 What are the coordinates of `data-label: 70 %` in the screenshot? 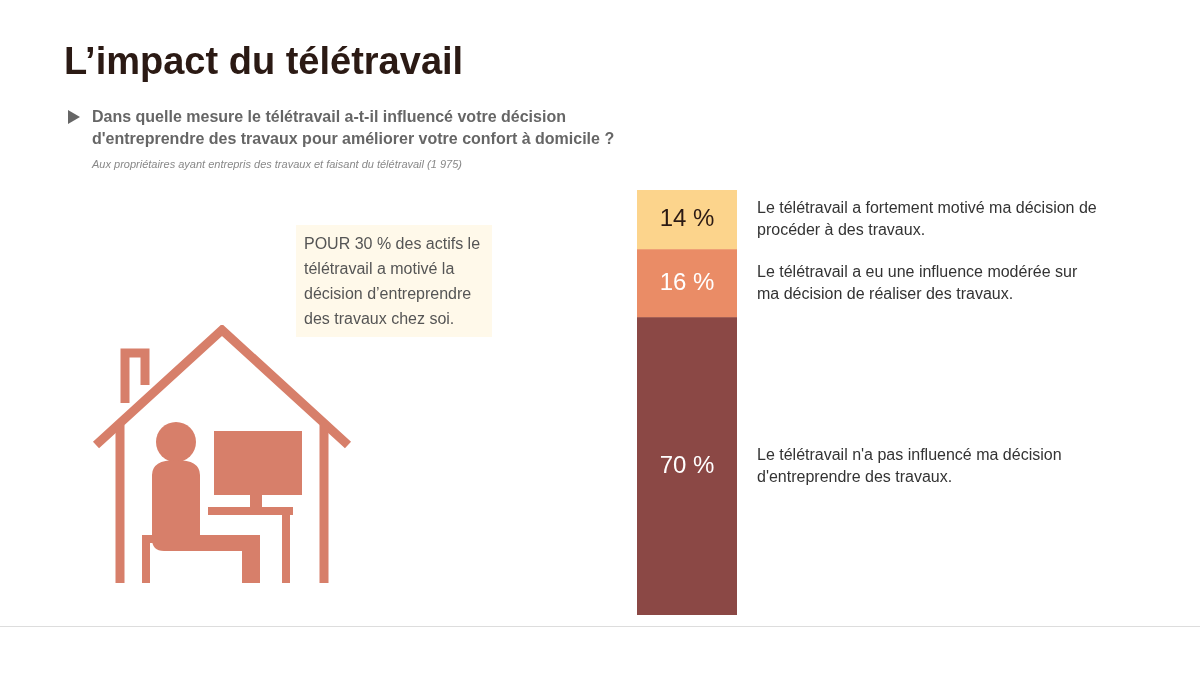 It's located at (687, 464).